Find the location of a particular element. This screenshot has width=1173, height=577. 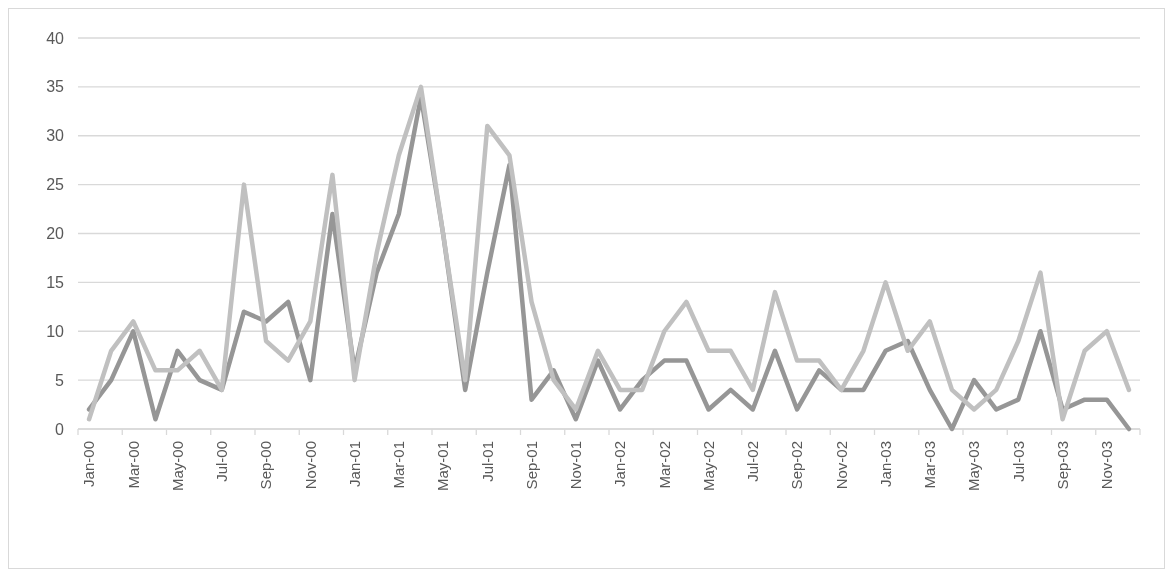

y-tick-label: 25 is located at coordinates (55, 185).